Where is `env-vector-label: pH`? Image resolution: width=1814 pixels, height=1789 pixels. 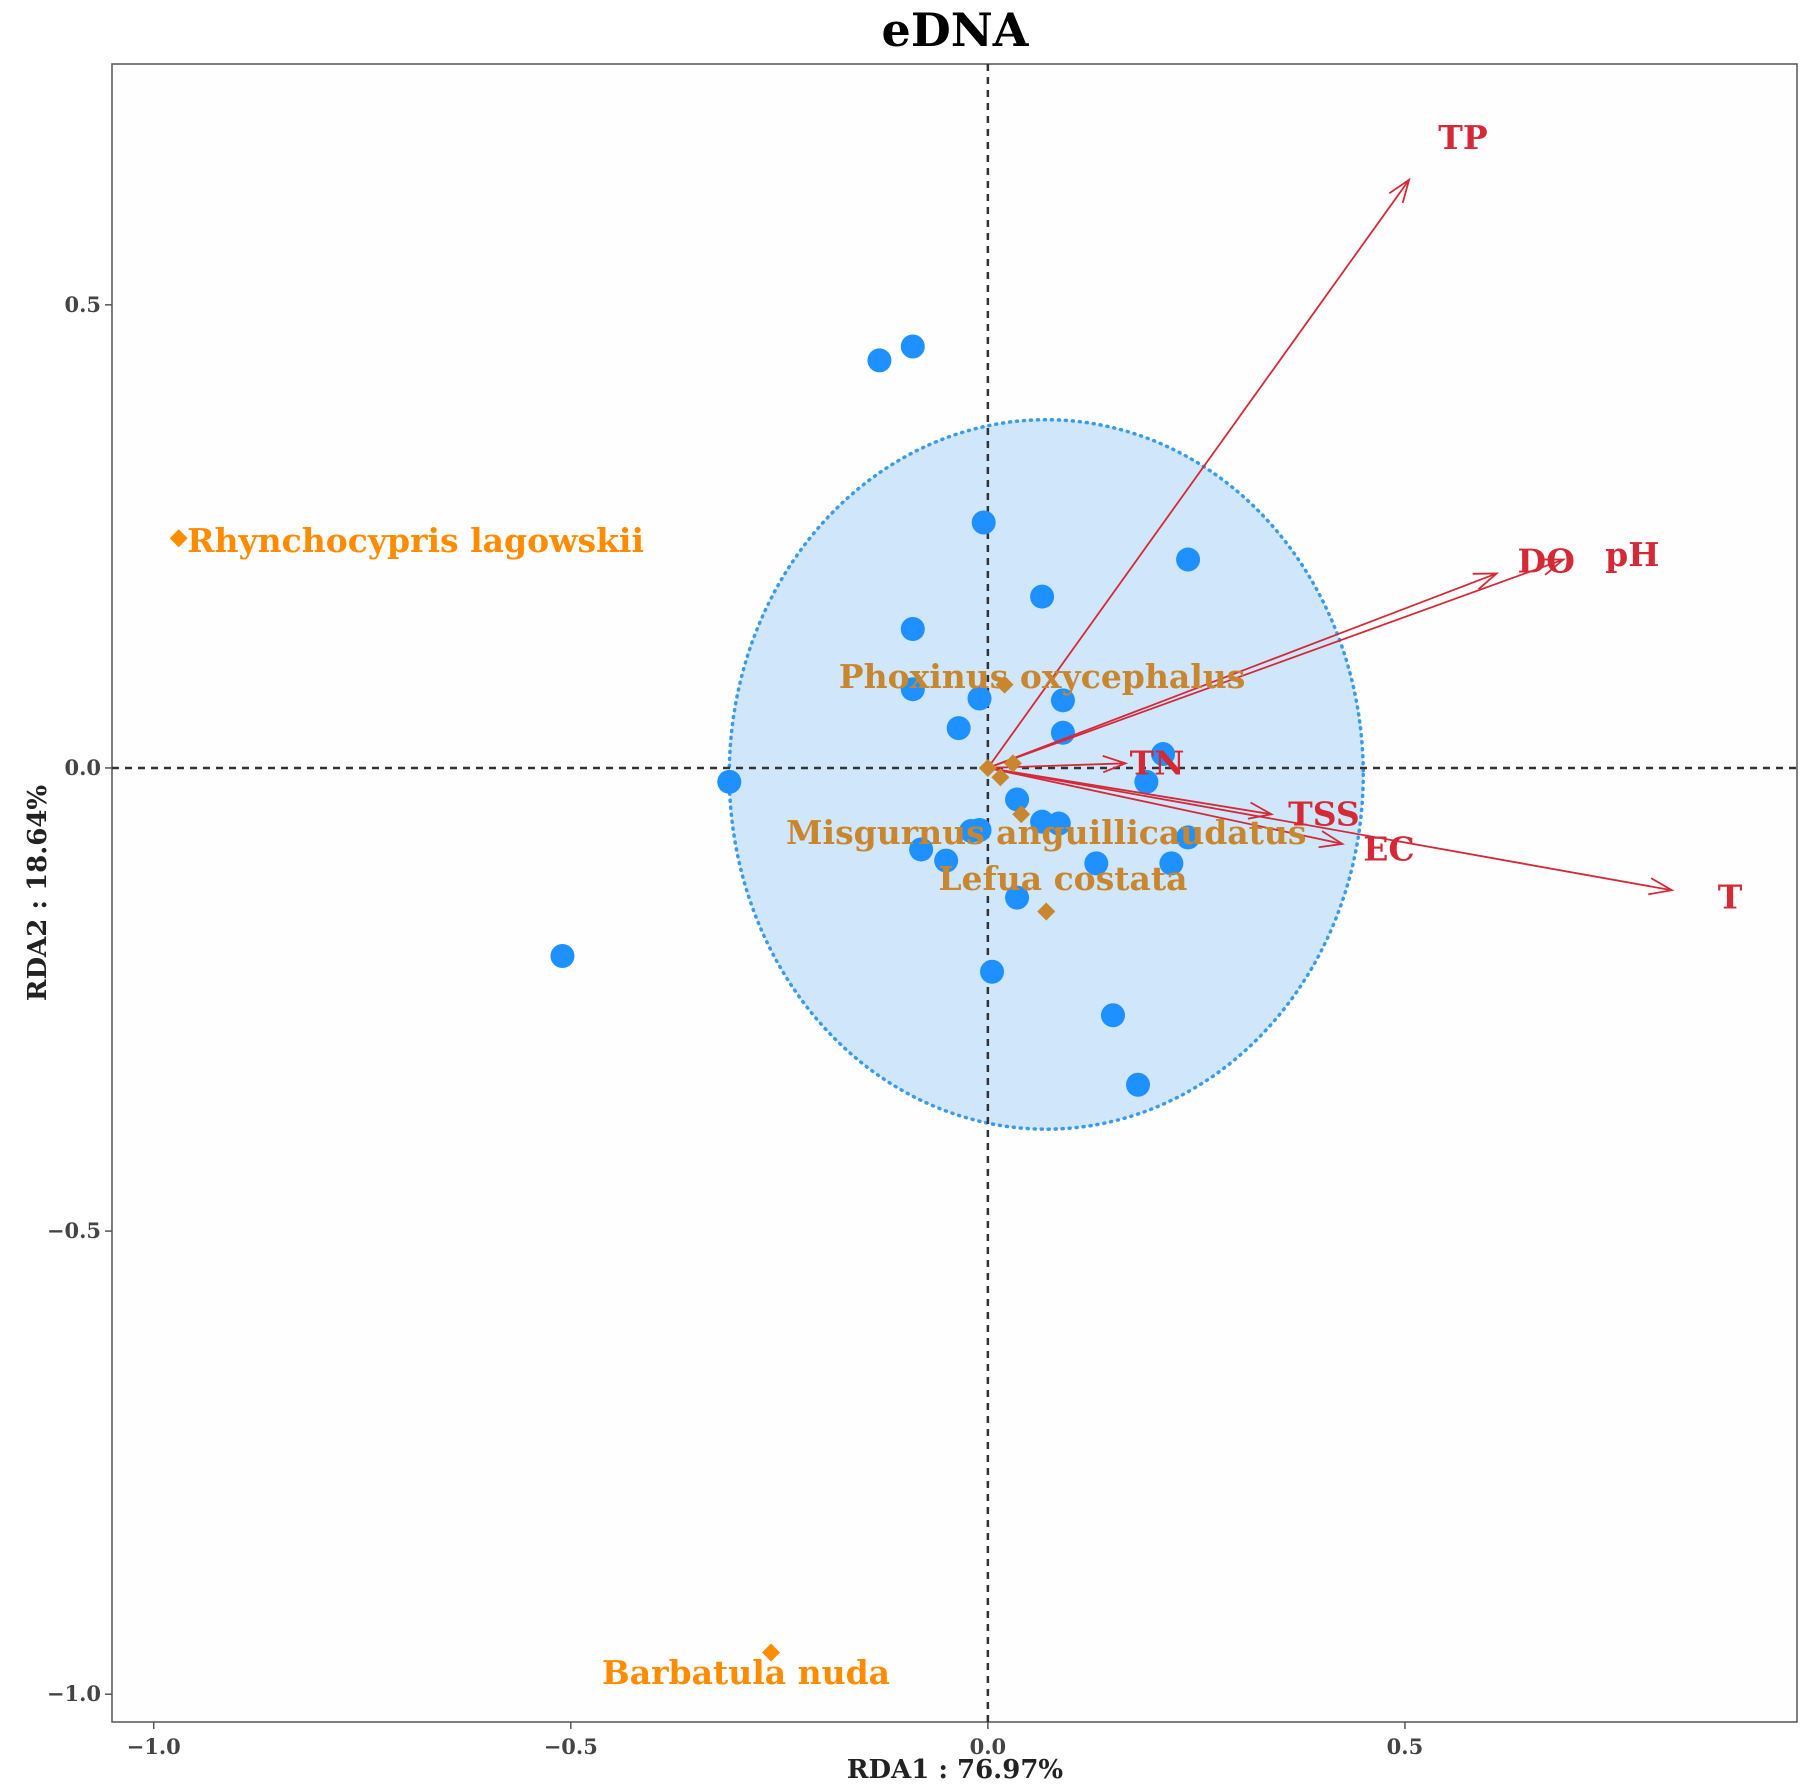
env-vector-label: pH is located at coordinates (1632, 554).